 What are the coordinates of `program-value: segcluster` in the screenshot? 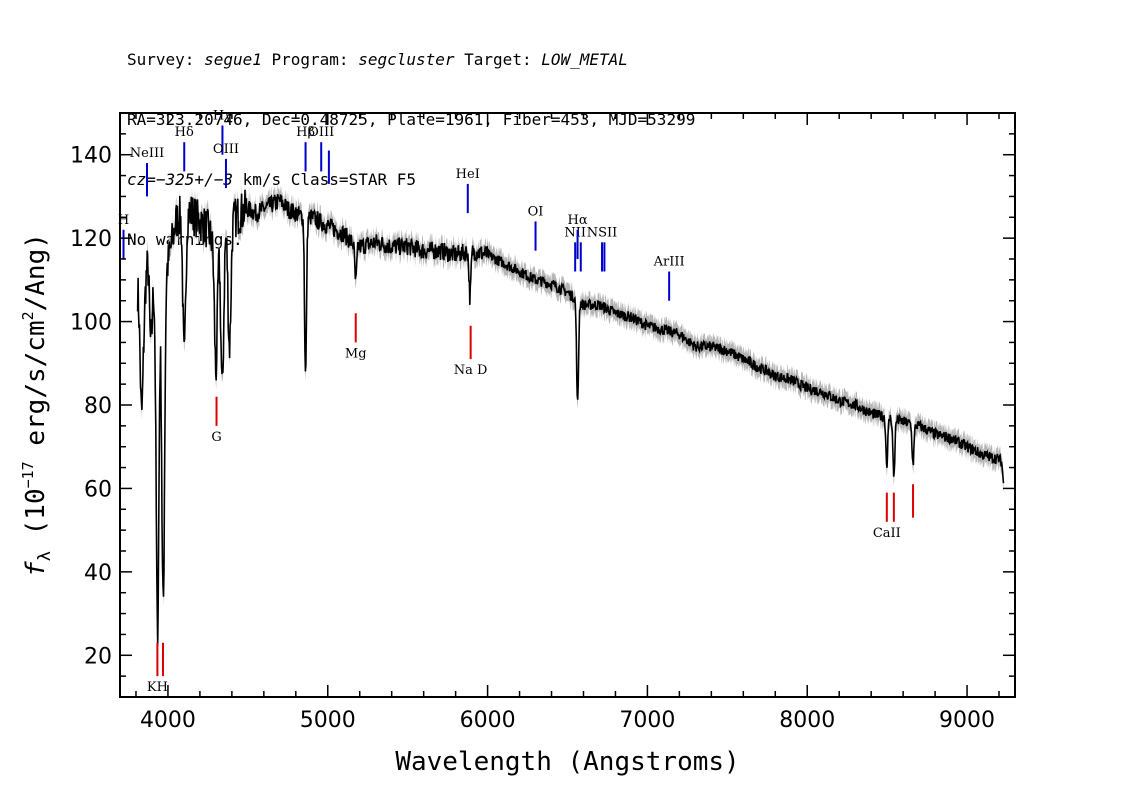 It's located at (406, 59).